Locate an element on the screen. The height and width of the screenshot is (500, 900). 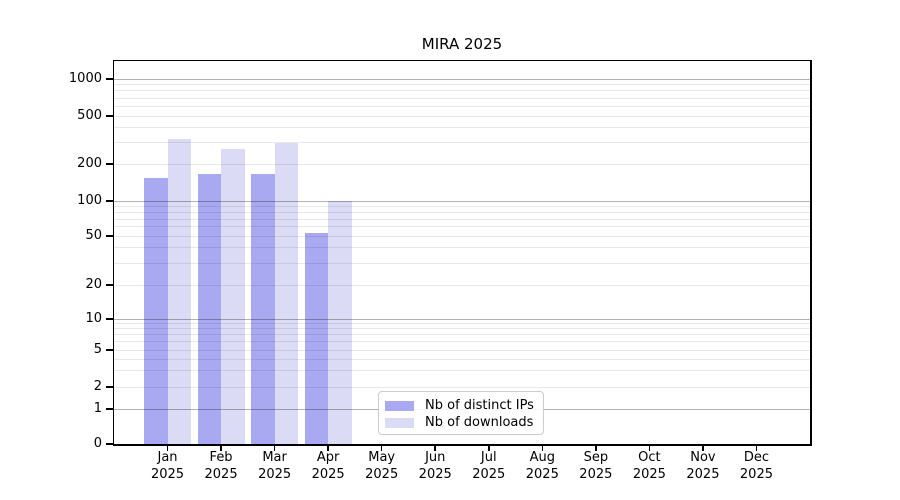
x-tick-label: May 2025 is located at coordinates (382, 466).